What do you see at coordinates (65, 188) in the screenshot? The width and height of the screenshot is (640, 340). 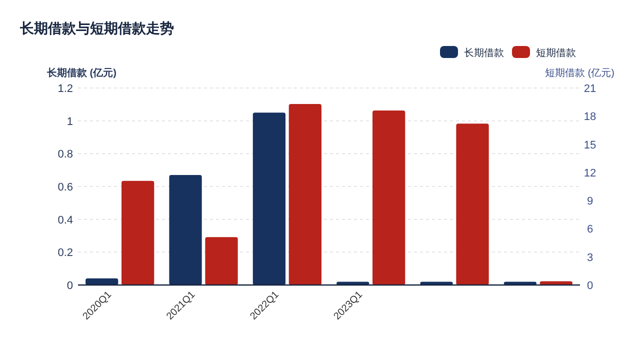 I see `y-tick-label: 0.6` at bounding box center [65, 188].